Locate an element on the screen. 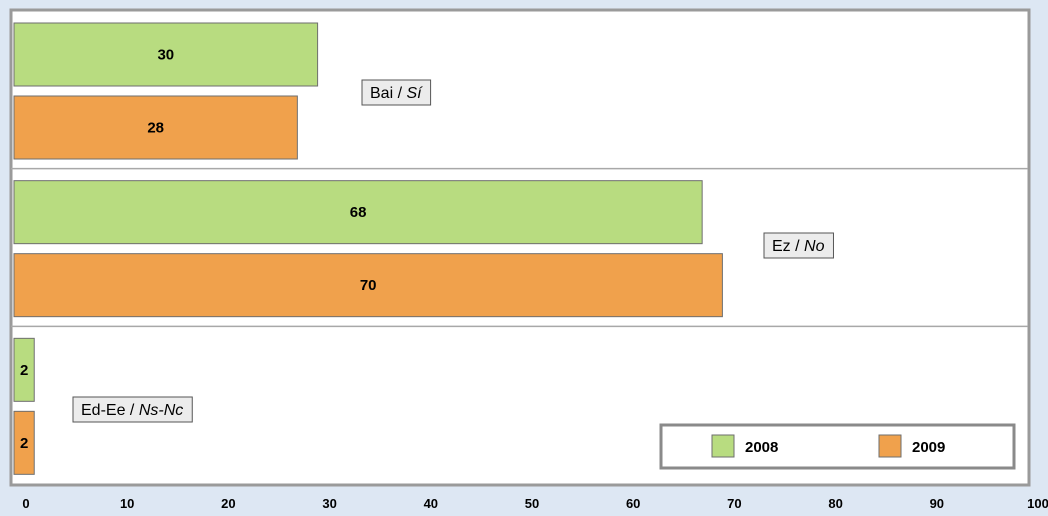 This screenshot has height=516, width=1048. category-label-italic: Ns-Nc is located at coordinates (161, 410).